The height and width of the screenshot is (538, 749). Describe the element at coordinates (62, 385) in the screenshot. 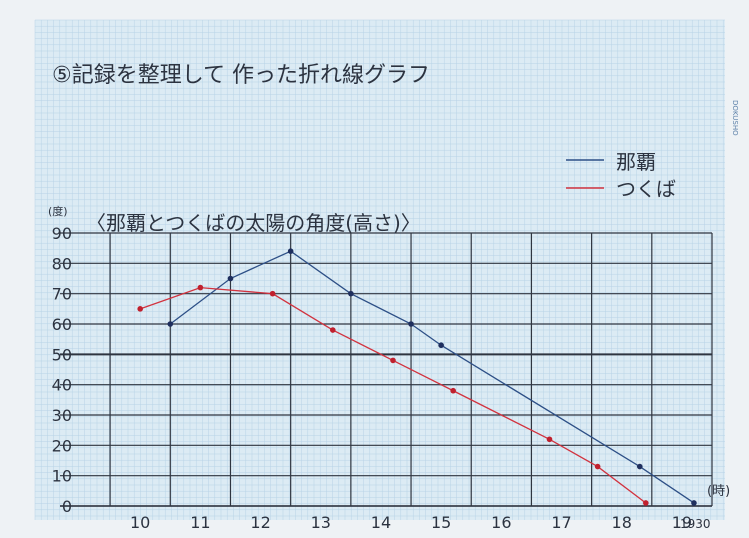

I see `y-tick-label: 40` at that location.